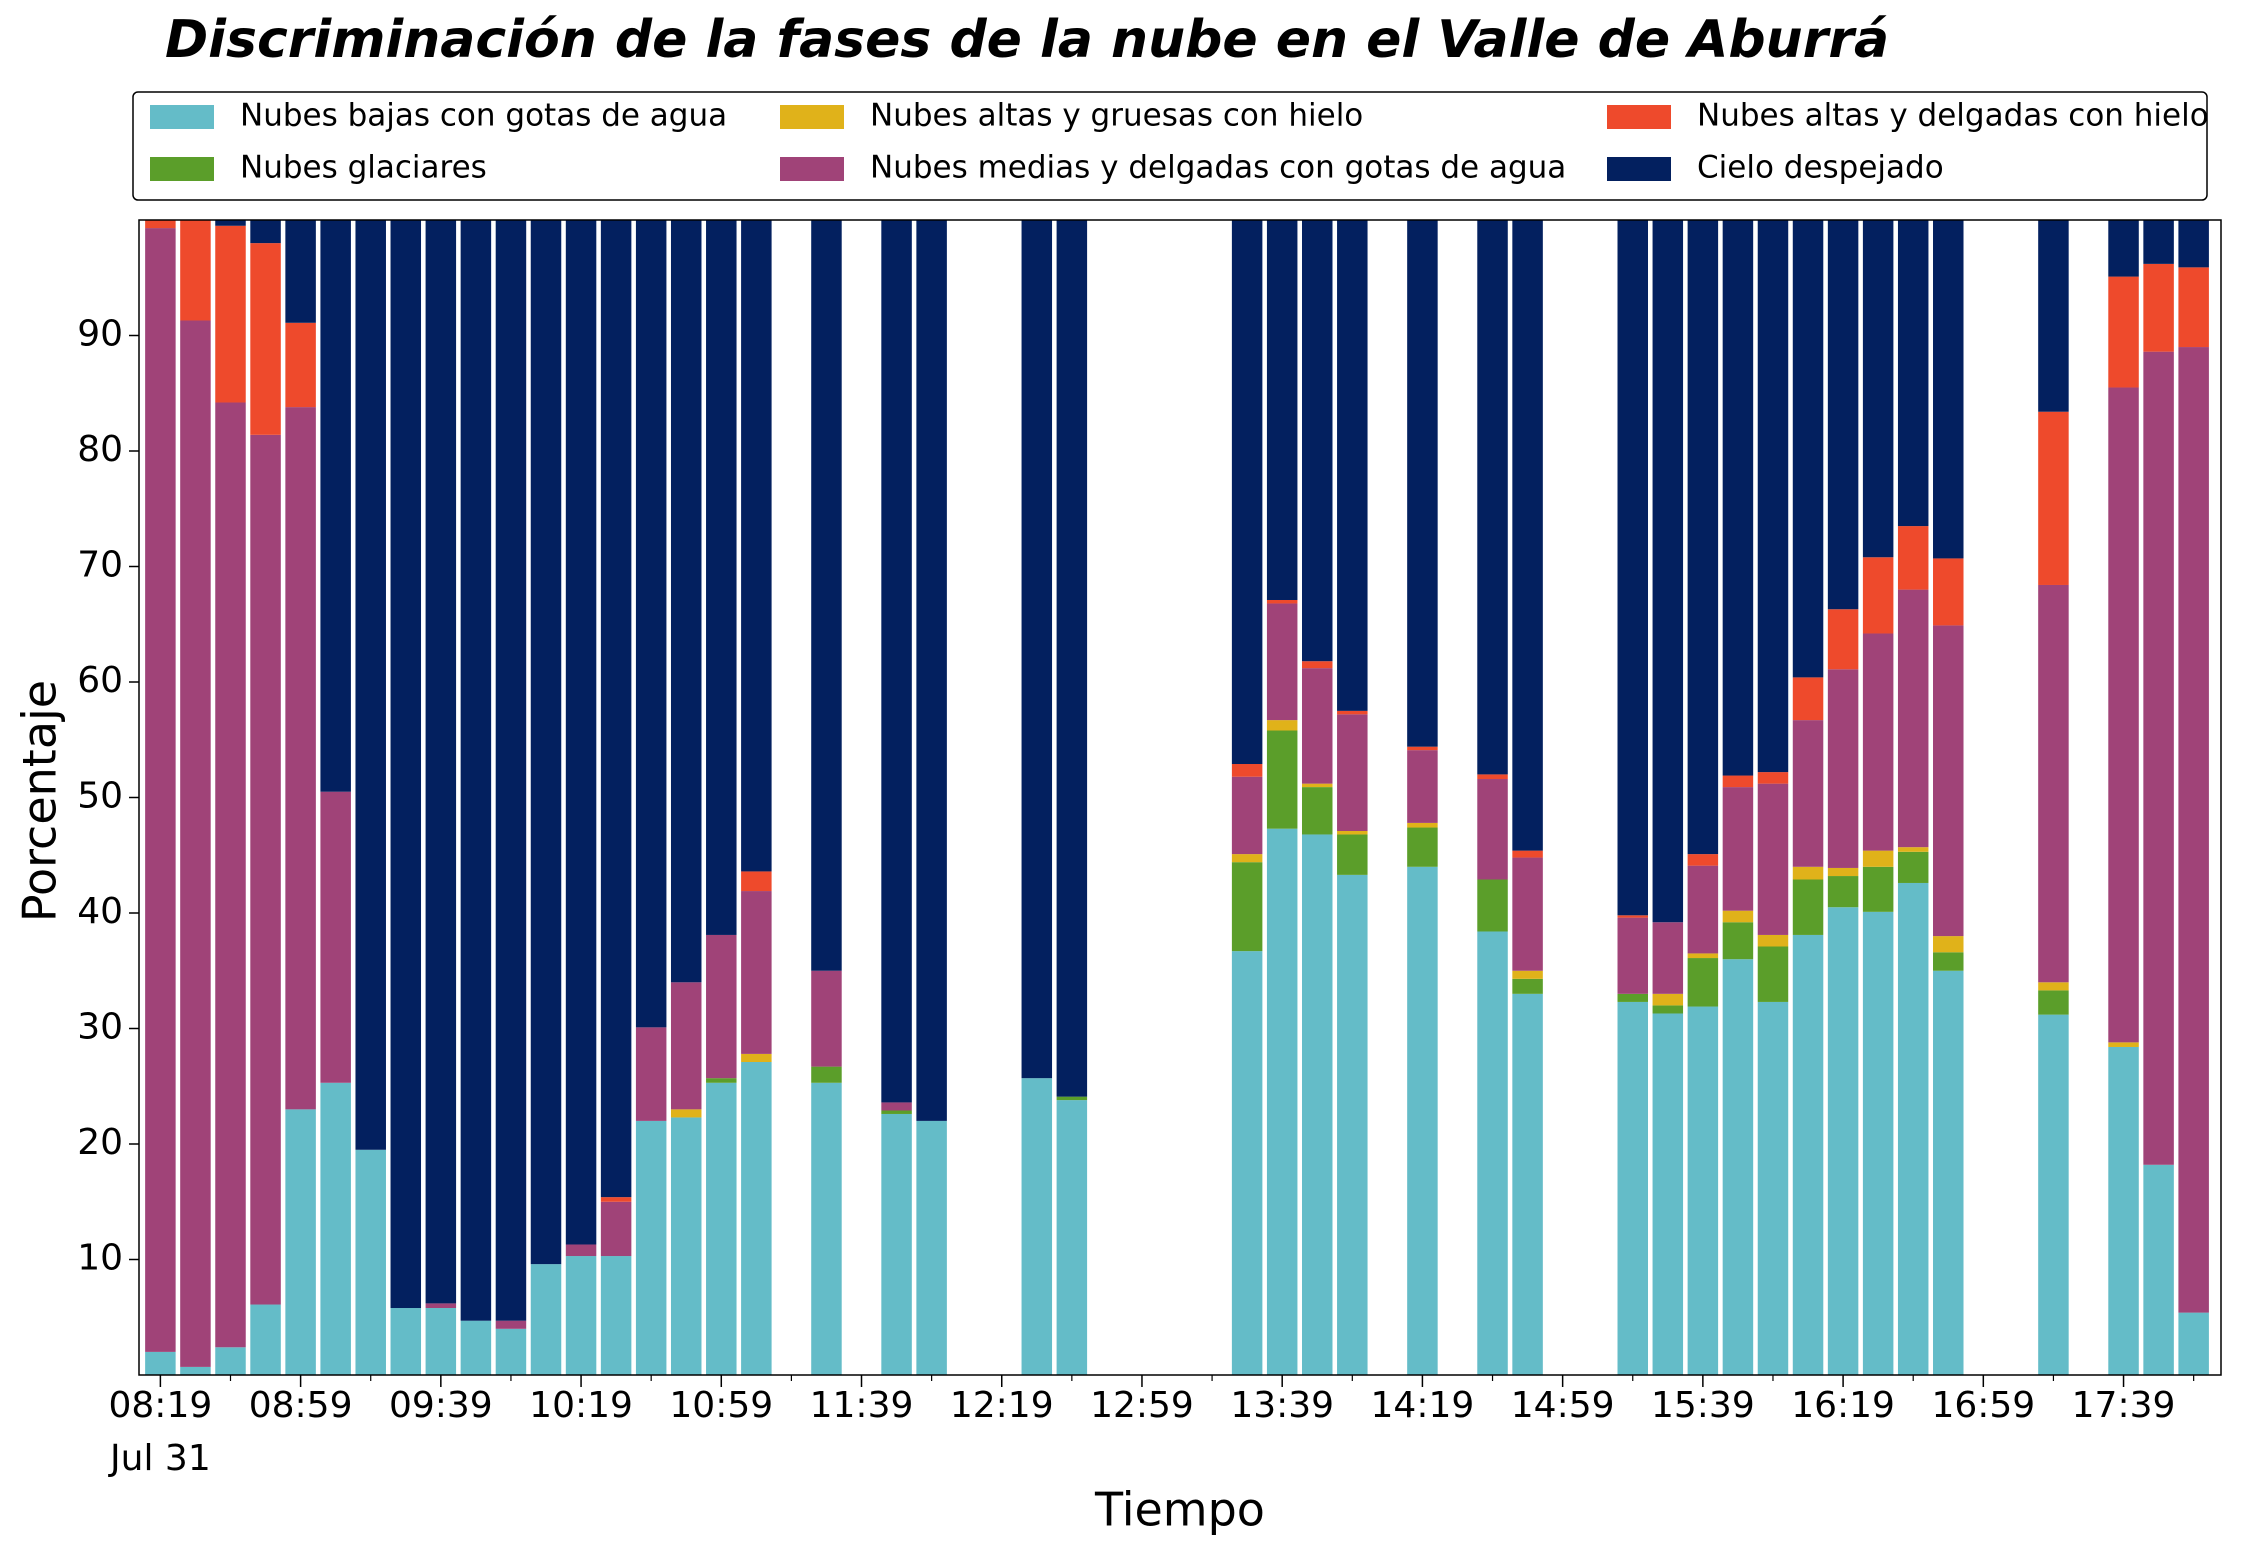 The height and width of the screenshot is (1559, 2244). I want to click on x-tick-label: 14:19, so click(1423, 1405).